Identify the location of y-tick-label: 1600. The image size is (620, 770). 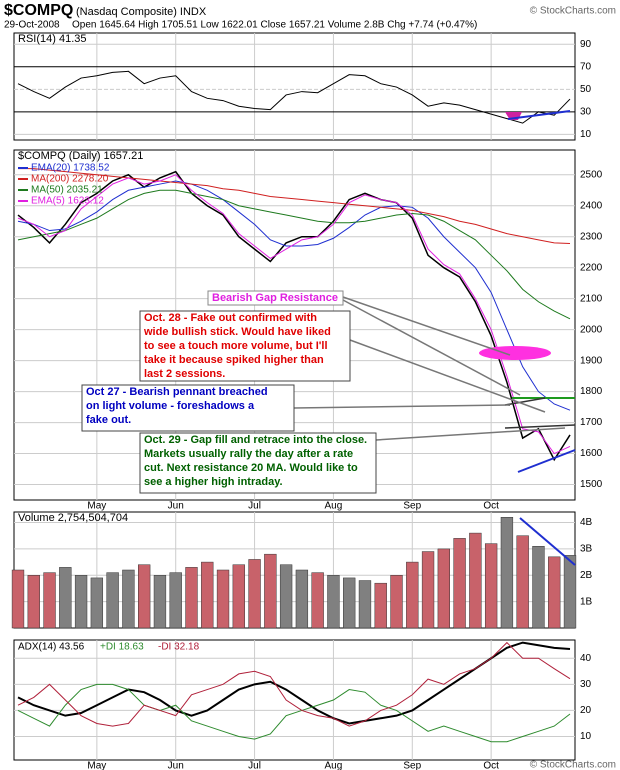
(591, 453).